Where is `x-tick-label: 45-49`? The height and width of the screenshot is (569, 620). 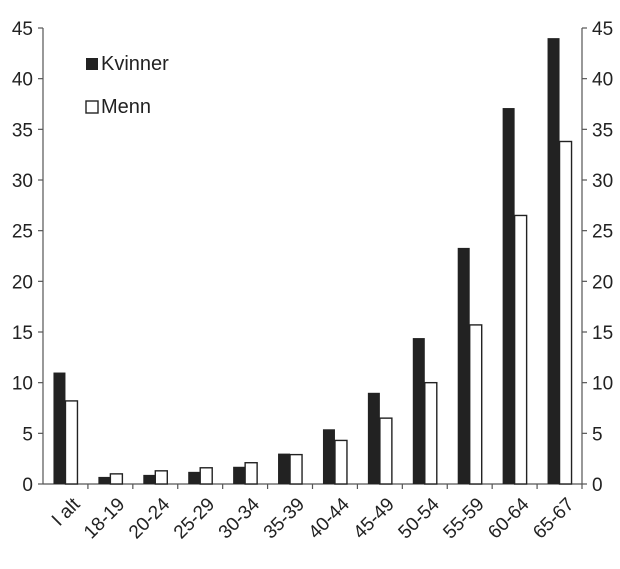 x-tick-label: 45-49 is located at coordinates (374, 518).